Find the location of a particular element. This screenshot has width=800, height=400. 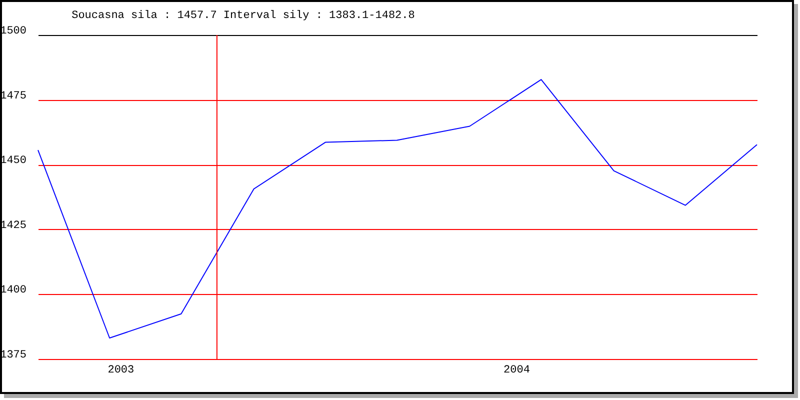

y-tick-label: 1375 is located at coordinates (13, 356).